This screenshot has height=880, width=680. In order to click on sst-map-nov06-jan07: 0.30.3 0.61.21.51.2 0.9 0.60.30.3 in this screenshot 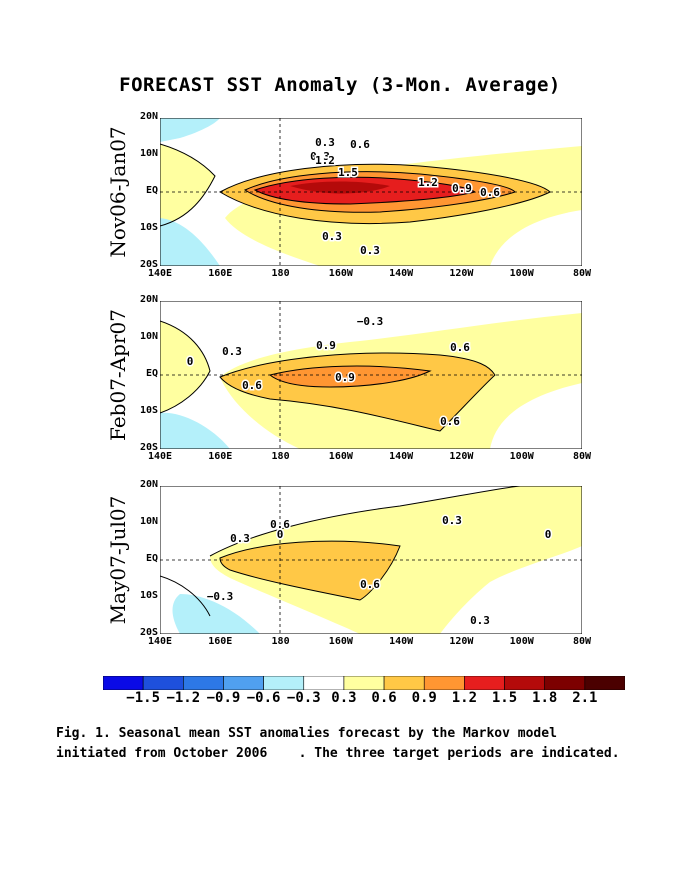, I will do `click(371, 192)`.